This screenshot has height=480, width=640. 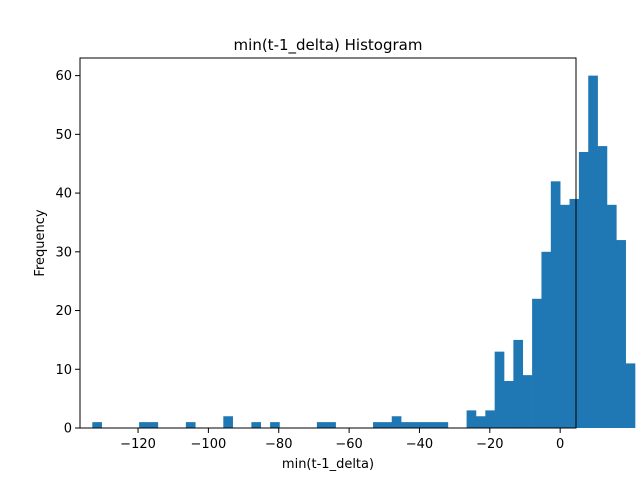 I want to click on x-tick-label: −40, so click(x=419, y=444).